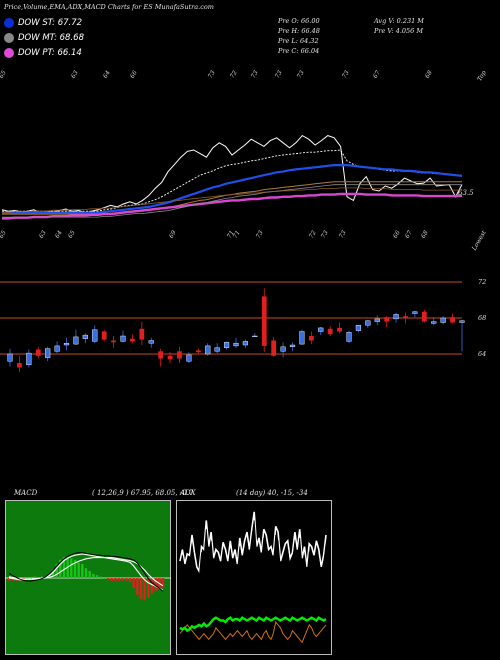 The width and height of the screenshot is (500, 660). I want to click on stat-avg-volume: Avg V: 0.231 M, so click(399, 21).